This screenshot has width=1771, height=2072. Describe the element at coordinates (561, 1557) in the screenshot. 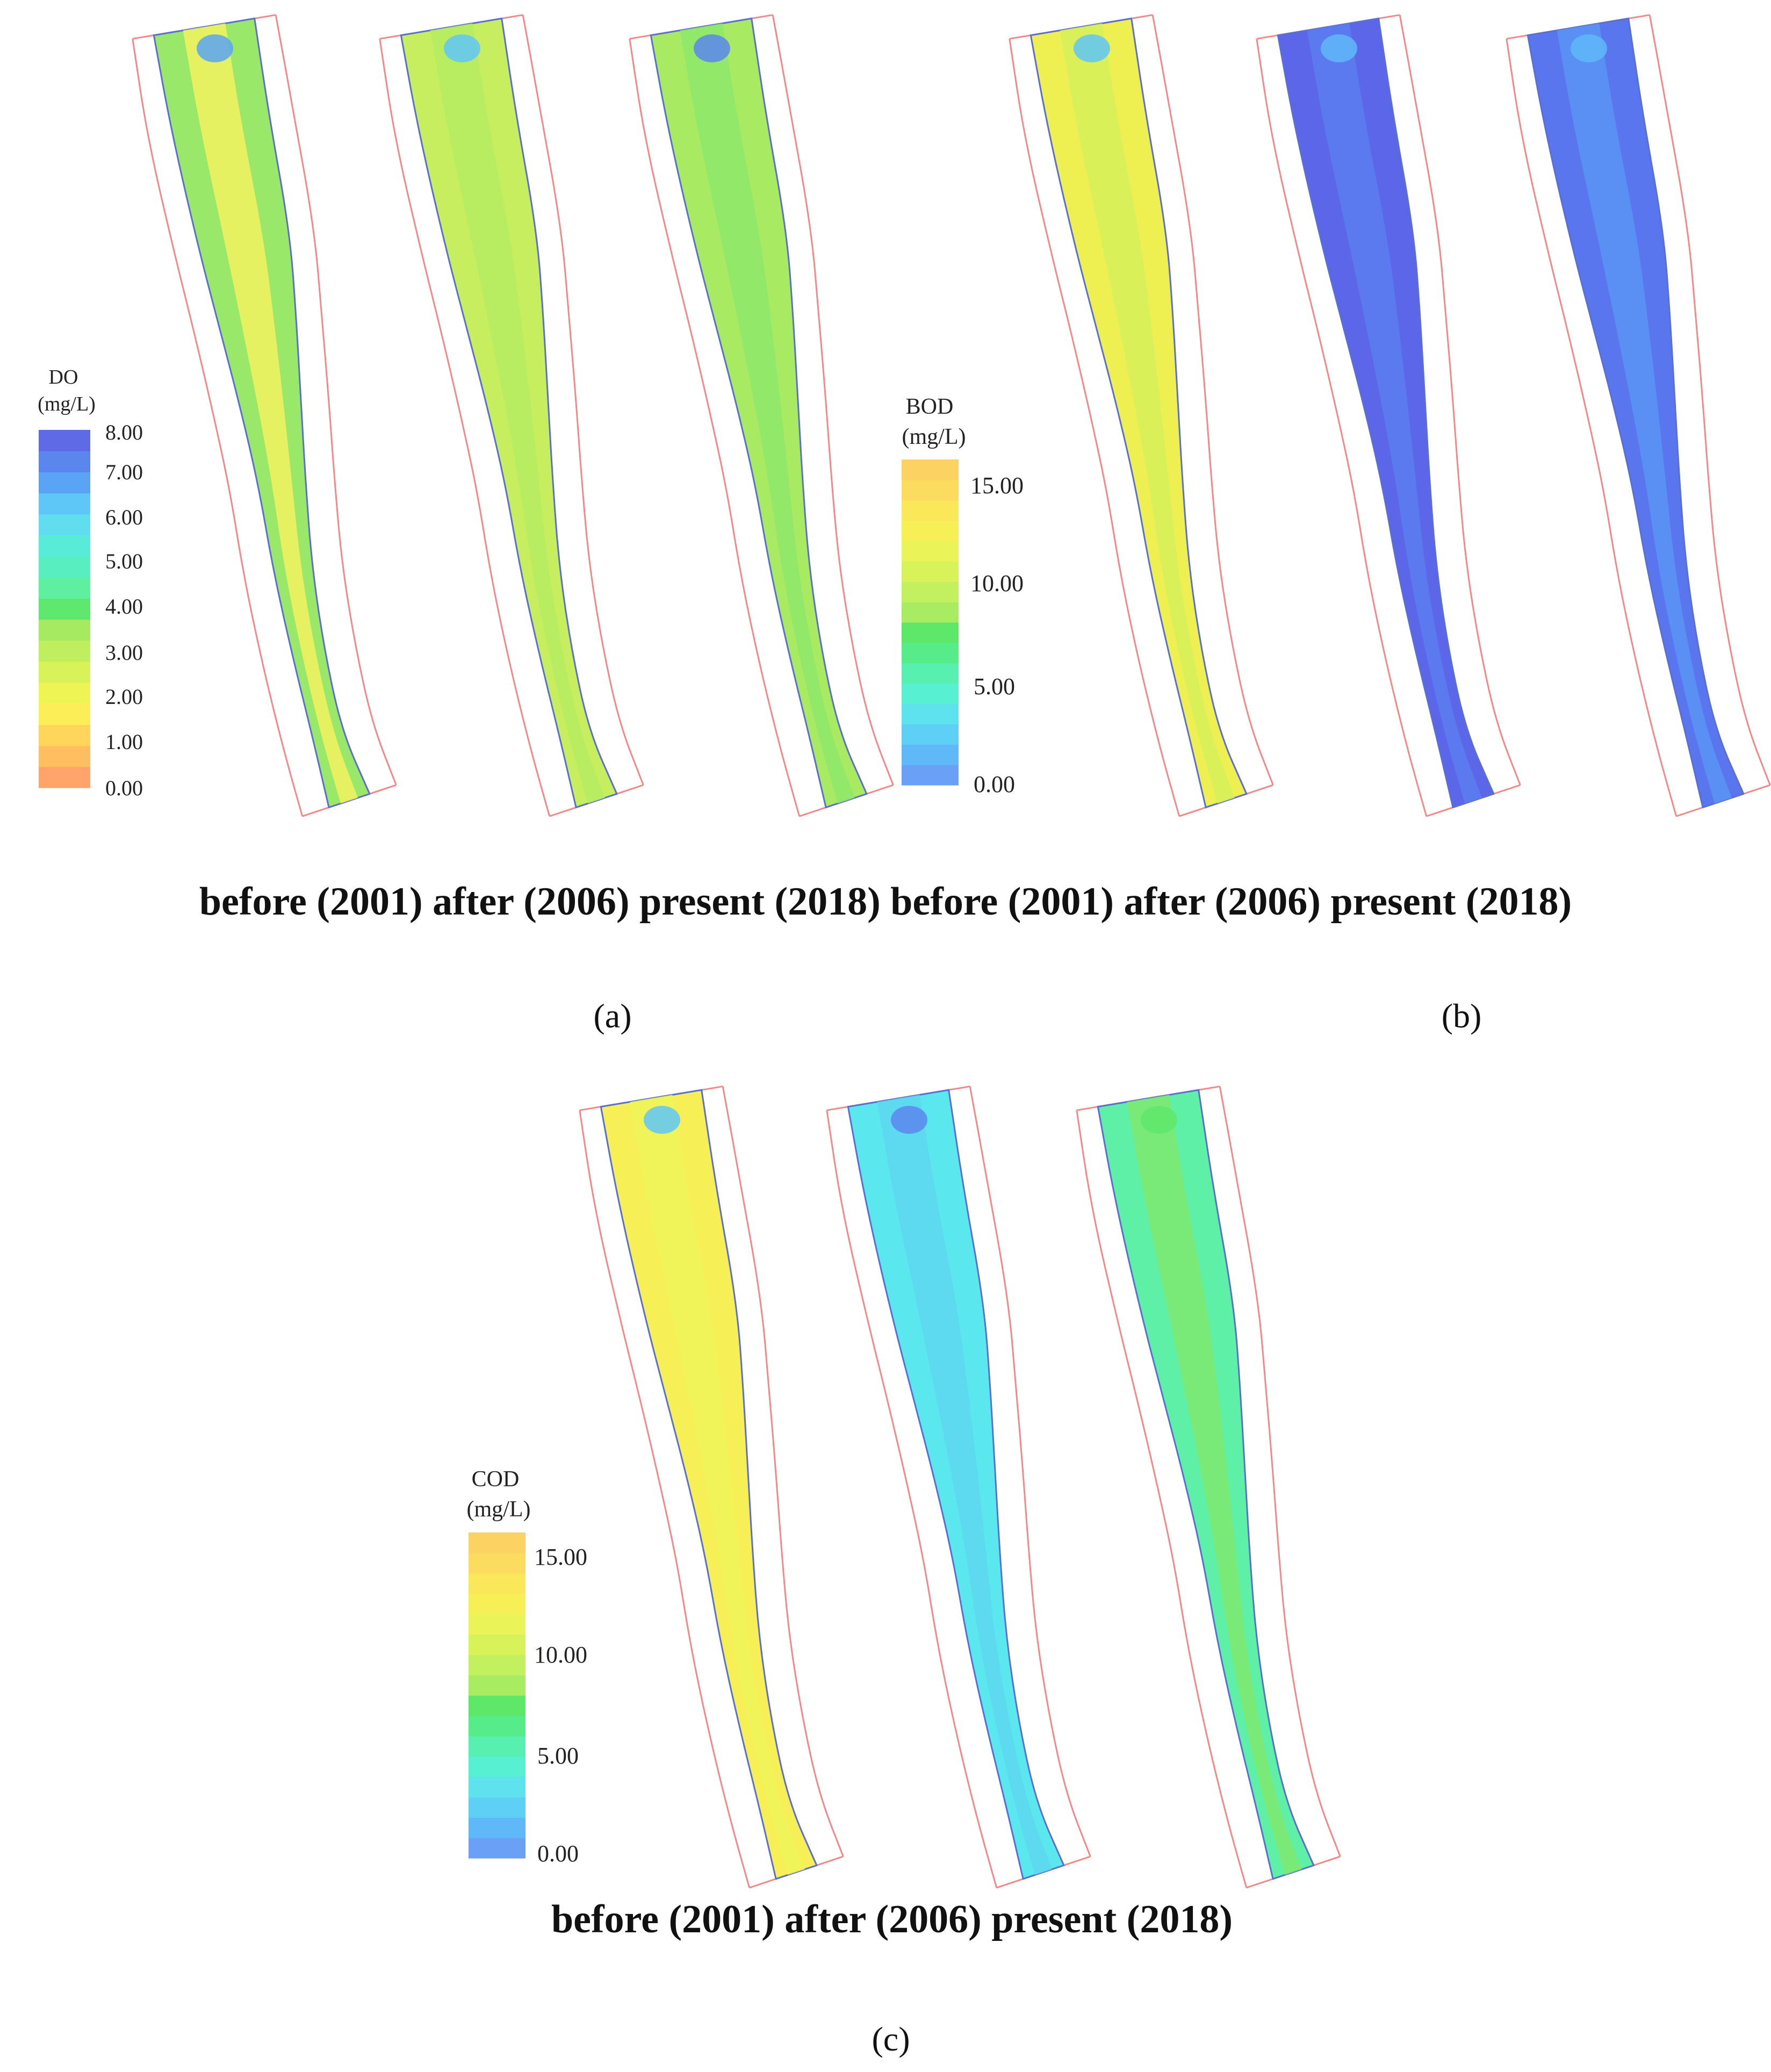

I see `legend-cod-tick: 15.00` at that location.